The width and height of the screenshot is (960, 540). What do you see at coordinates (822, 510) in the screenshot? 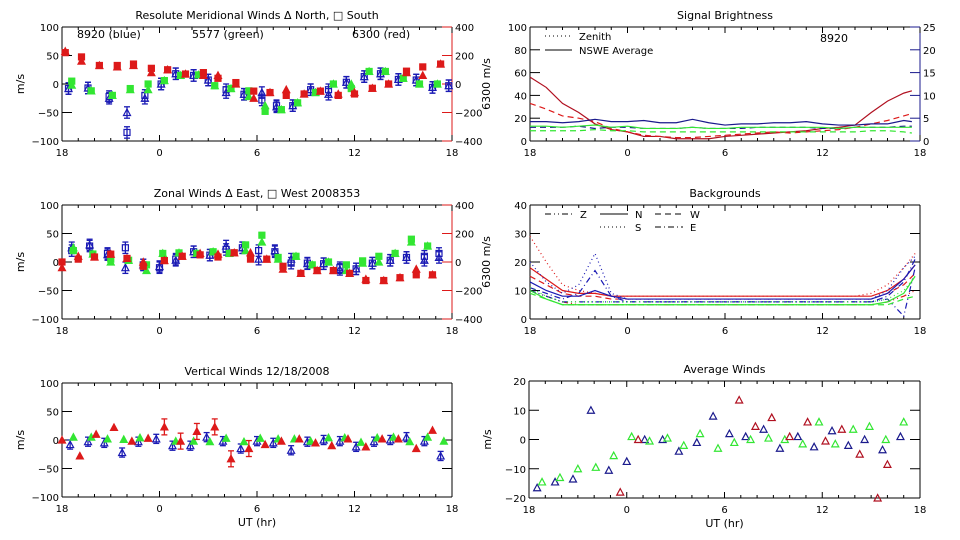
I see `x-tick-label: 12` at bounding box center [822, 510].